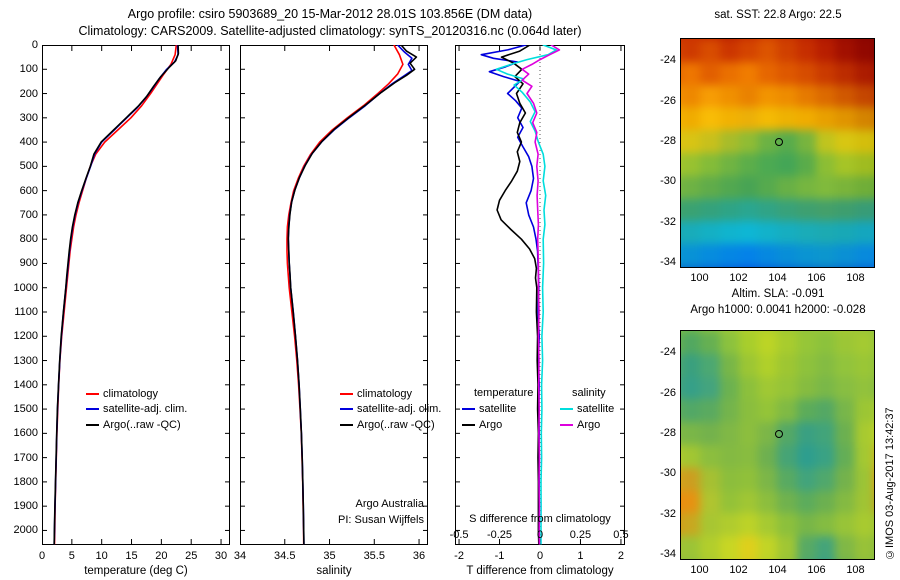  I want to click on map-x-tick-label: 100, so click(699, 570).